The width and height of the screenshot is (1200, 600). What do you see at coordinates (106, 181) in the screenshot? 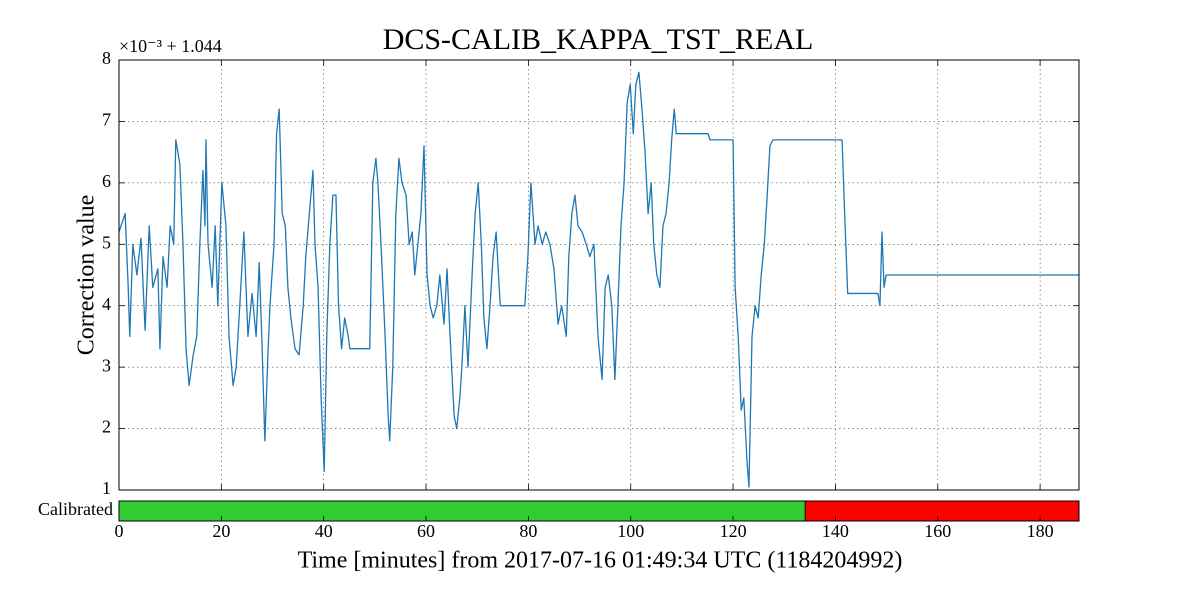
I see `y-tick-label: 6` at bounding box center [106, 181].